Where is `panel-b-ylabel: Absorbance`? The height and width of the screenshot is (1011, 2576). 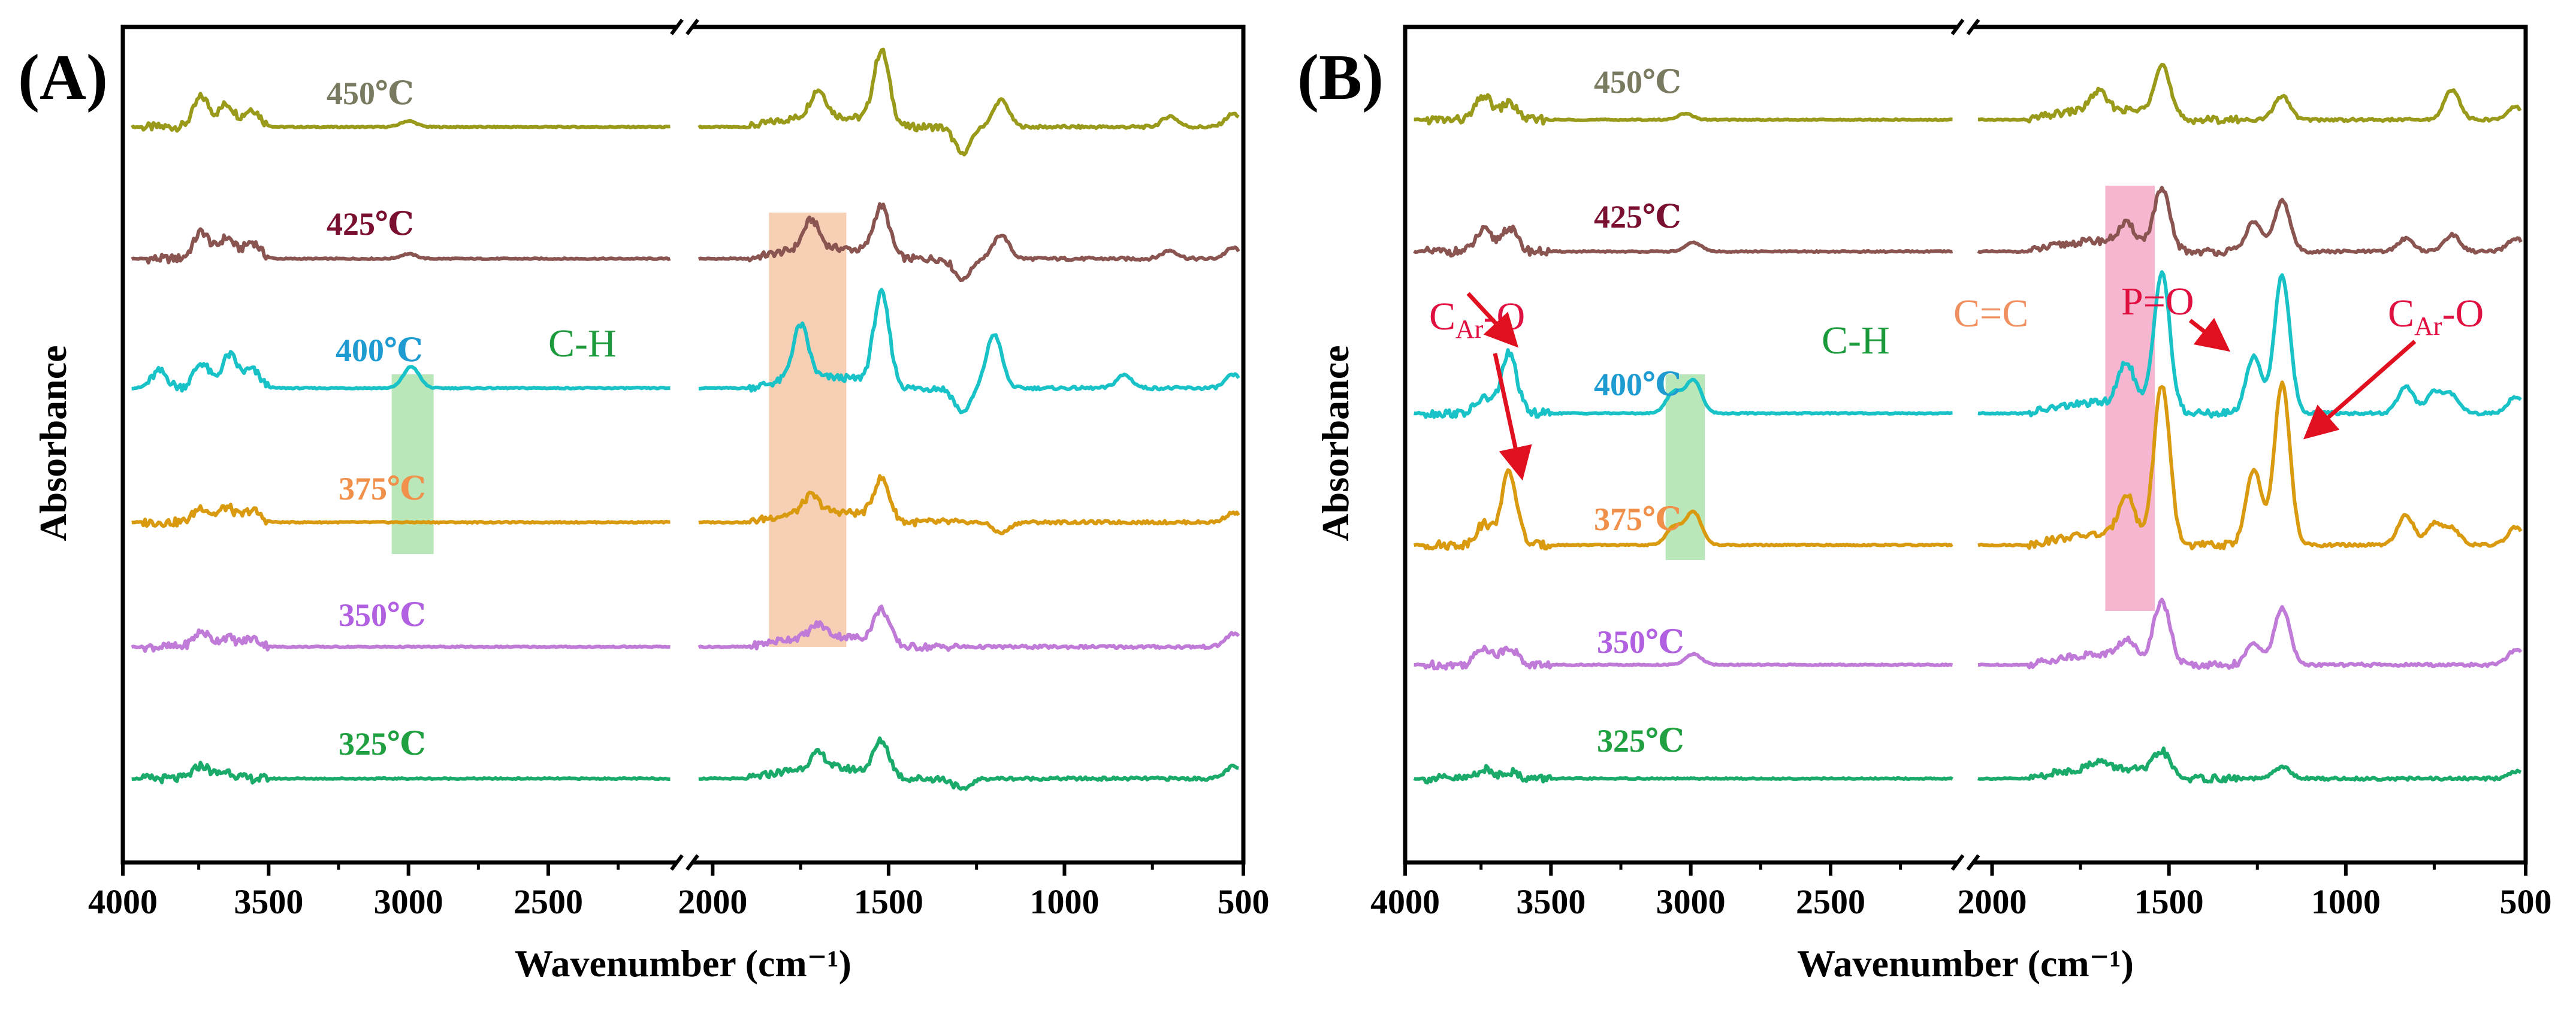
panel-b-ylabel: Absorbance is located at coordinates (1336, 443).